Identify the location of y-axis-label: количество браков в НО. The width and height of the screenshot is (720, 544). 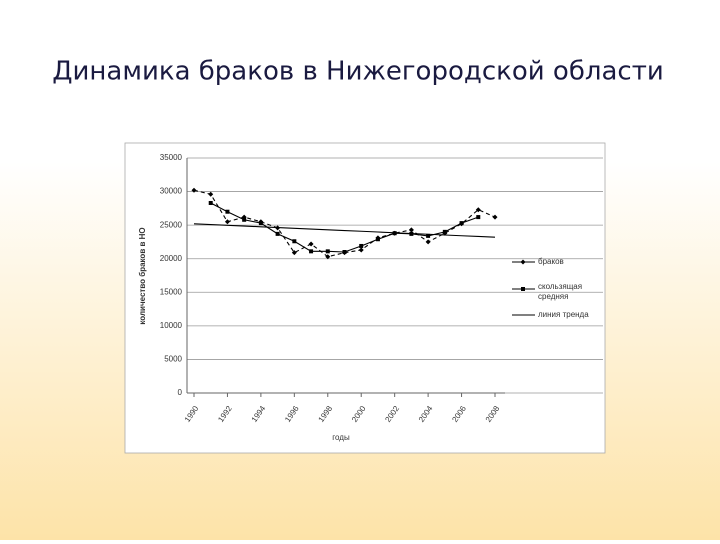
(142, 275).